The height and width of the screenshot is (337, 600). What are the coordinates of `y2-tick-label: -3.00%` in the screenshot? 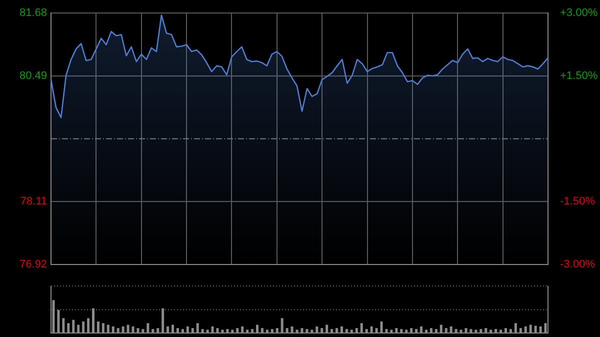 It's located at (578, 264).